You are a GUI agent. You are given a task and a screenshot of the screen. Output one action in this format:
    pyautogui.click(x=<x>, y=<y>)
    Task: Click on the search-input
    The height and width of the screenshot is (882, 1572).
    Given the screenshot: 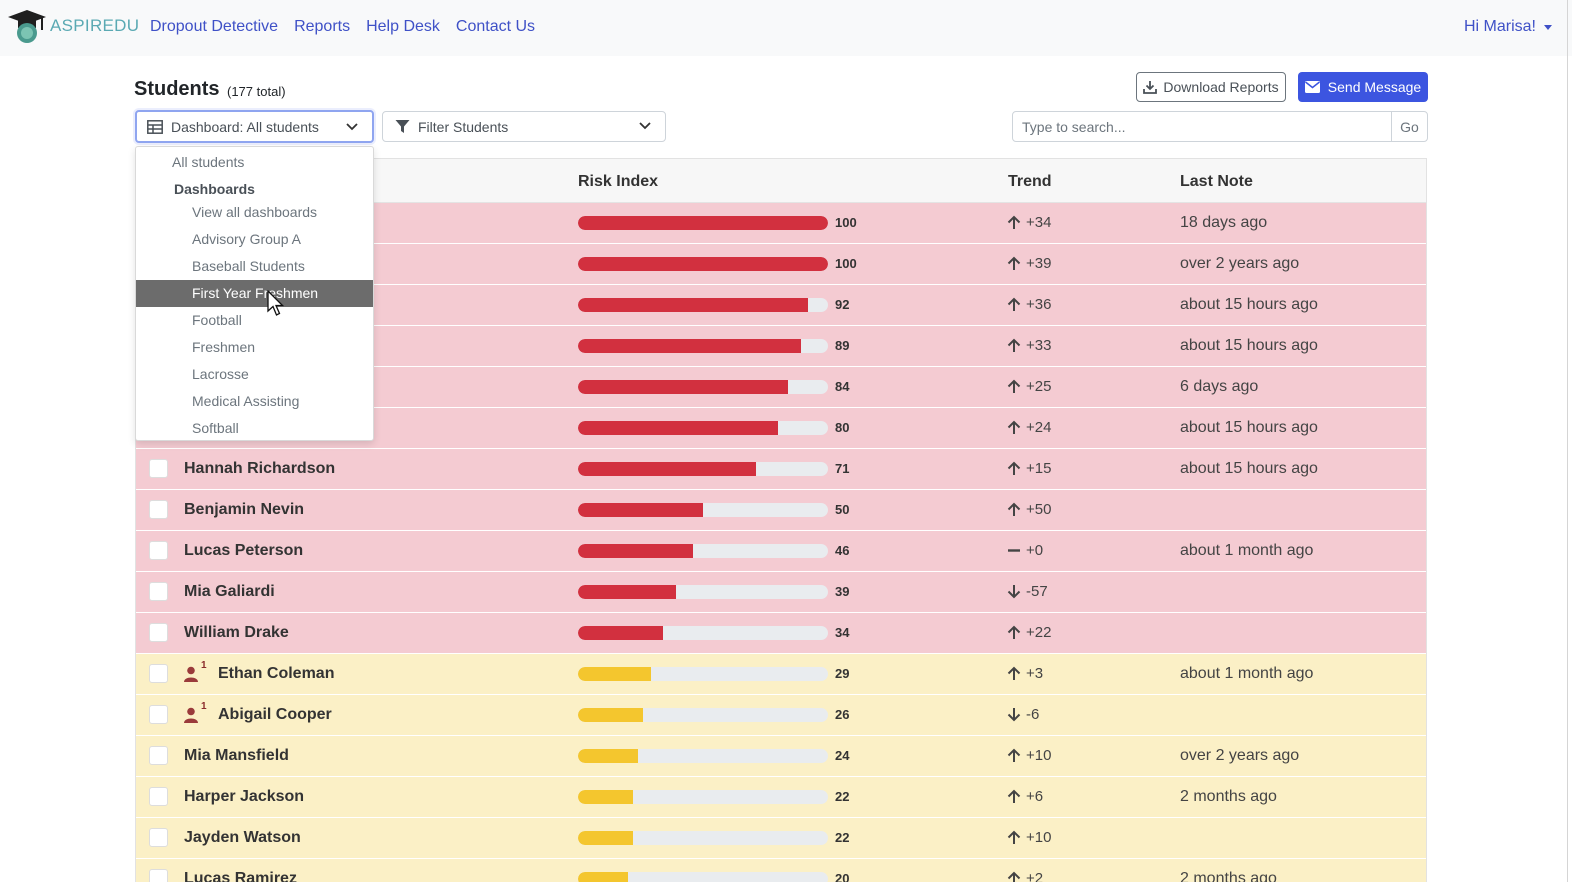 What is the action you would take?
    pyautogui.click(x=1202, y=126)
    